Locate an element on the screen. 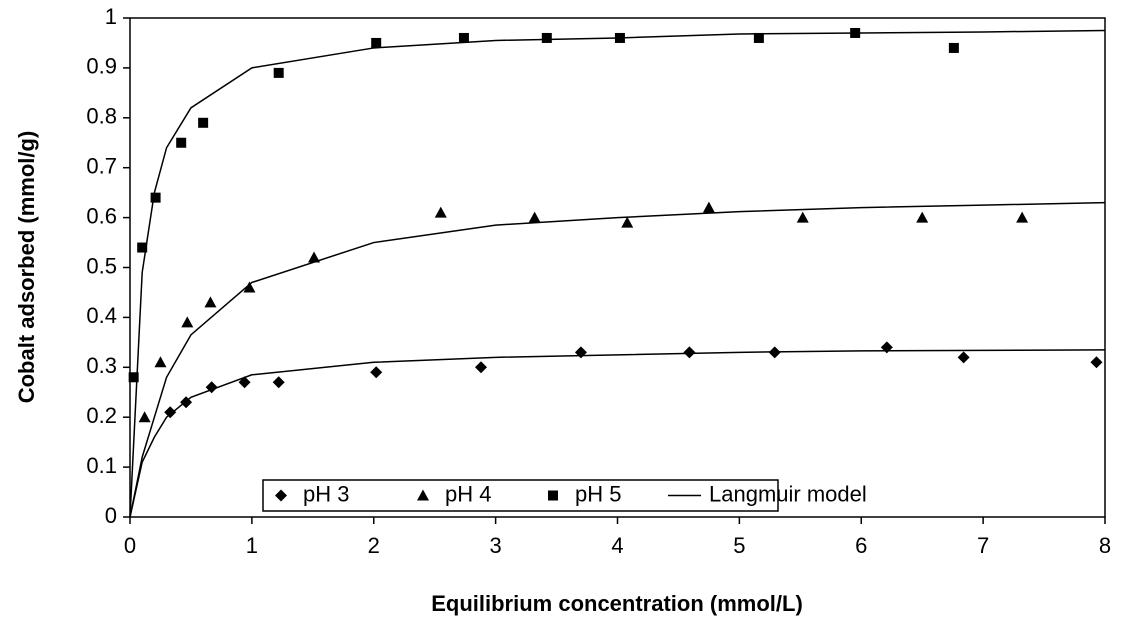 The width and height of the screenshot is (1124, 623). y-tick-label: 0.2 is located at coordinates (101, 415).